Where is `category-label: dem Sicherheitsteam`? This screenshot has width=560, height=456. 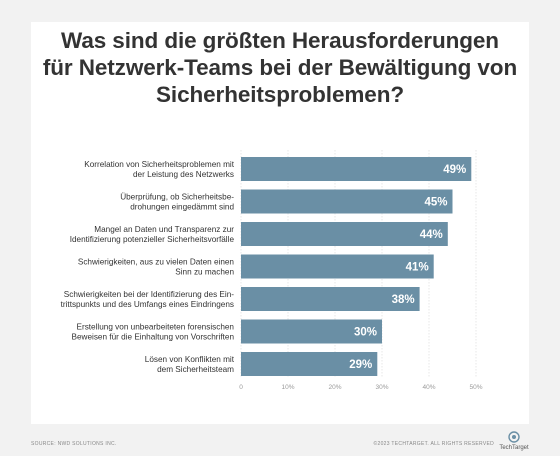 category-label: dem Sicherheitsteam is located at coordinates (195, 369).